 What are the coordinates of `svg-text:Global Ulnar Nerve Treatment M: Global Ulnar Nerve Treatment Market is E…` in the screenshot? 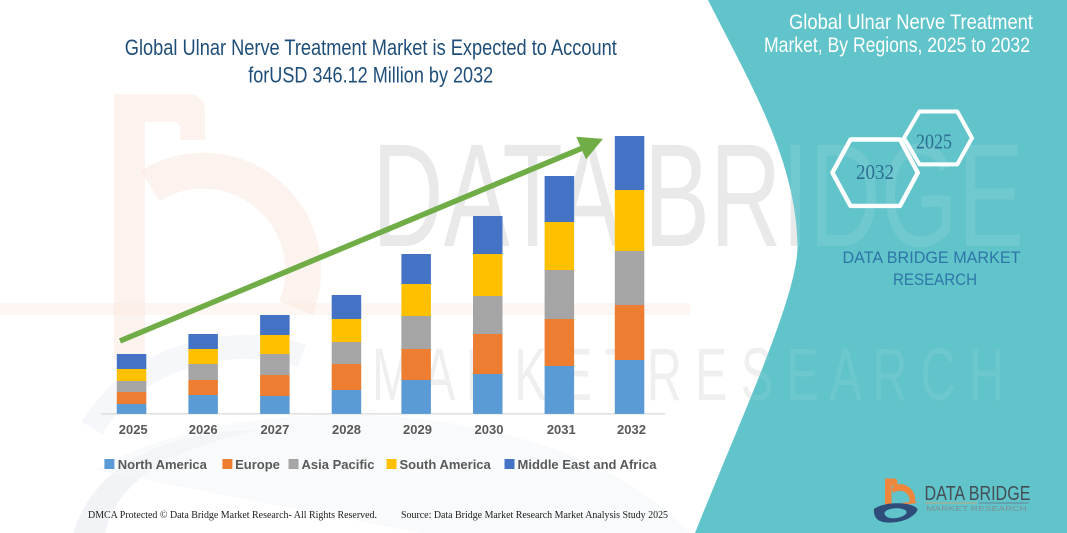 It's located at (371, 47).